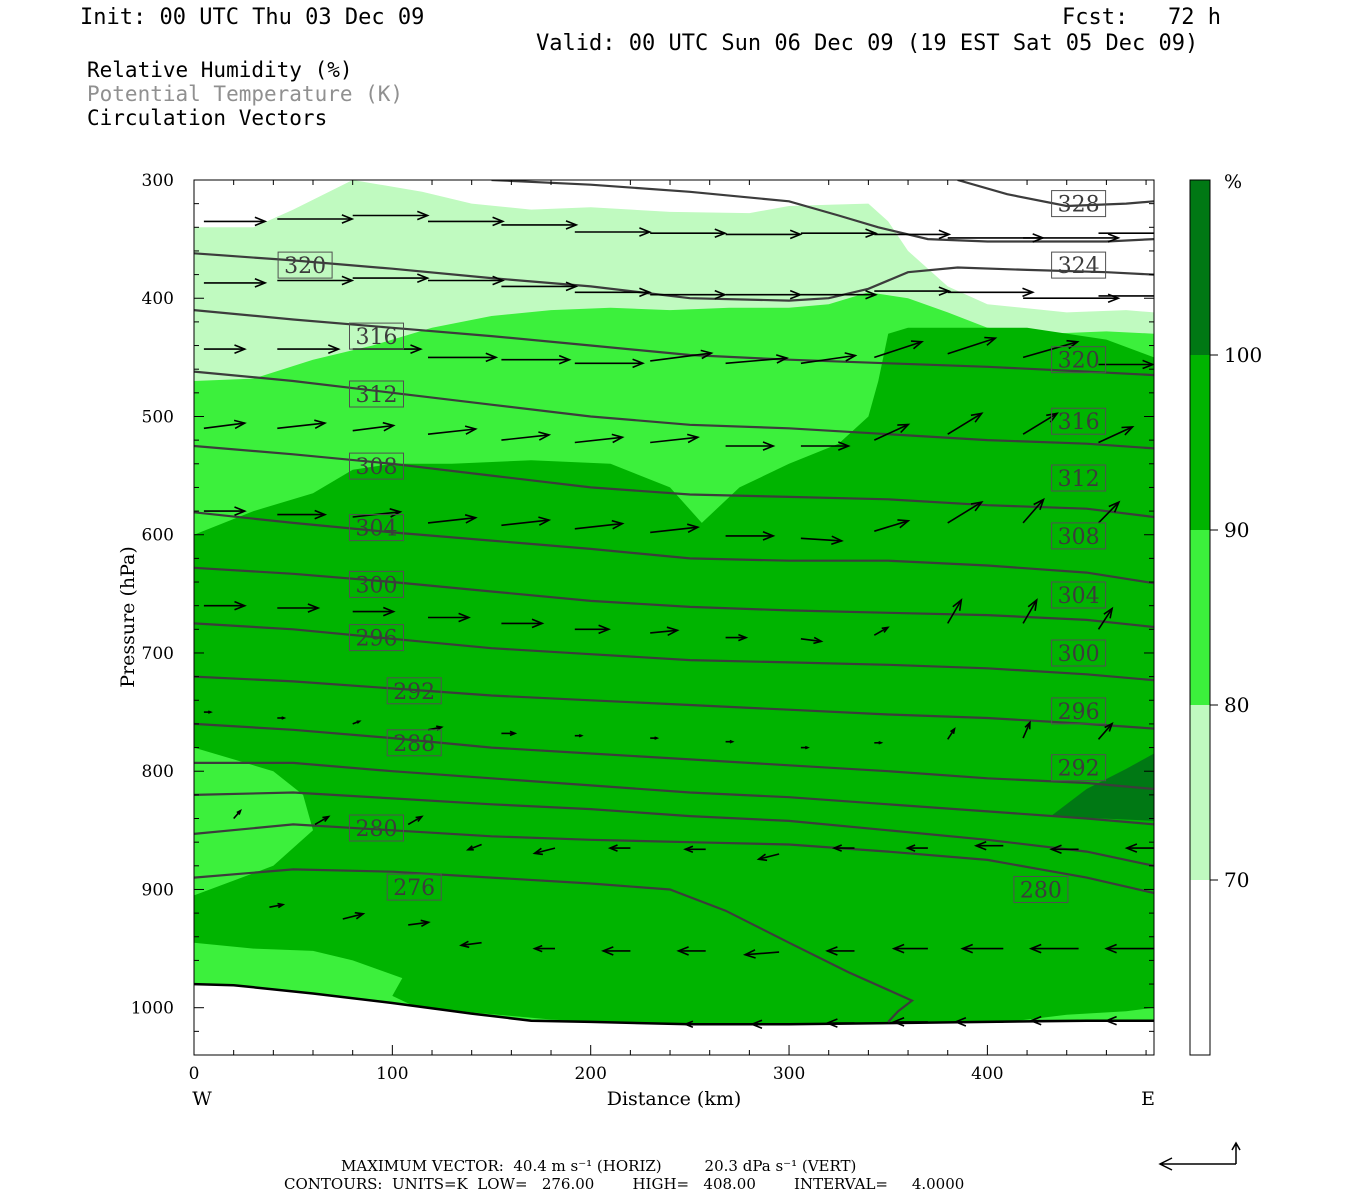 The height and width of the screenshot is (1200, 1350). I want to click on y-tick-label: 1000, so click(152, 1009).